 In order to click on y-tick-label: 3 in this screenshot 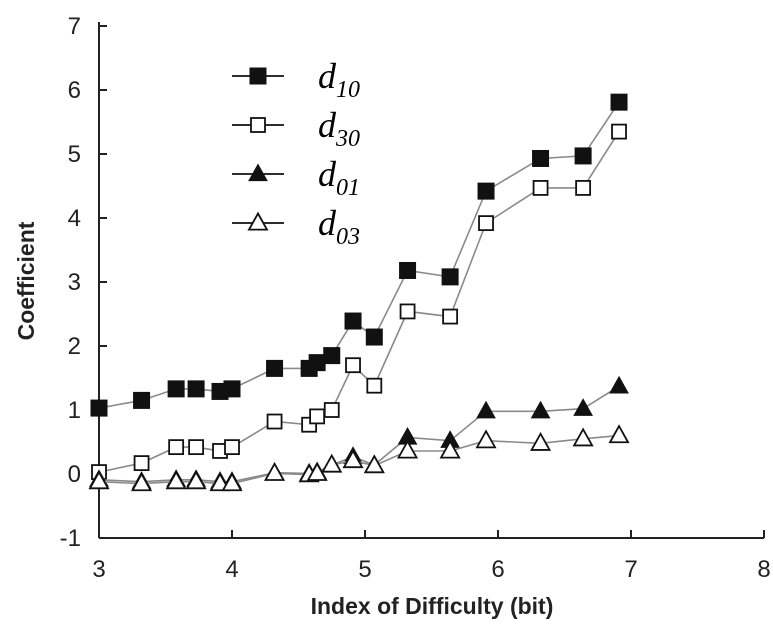, I will do `click(74, 282)`.